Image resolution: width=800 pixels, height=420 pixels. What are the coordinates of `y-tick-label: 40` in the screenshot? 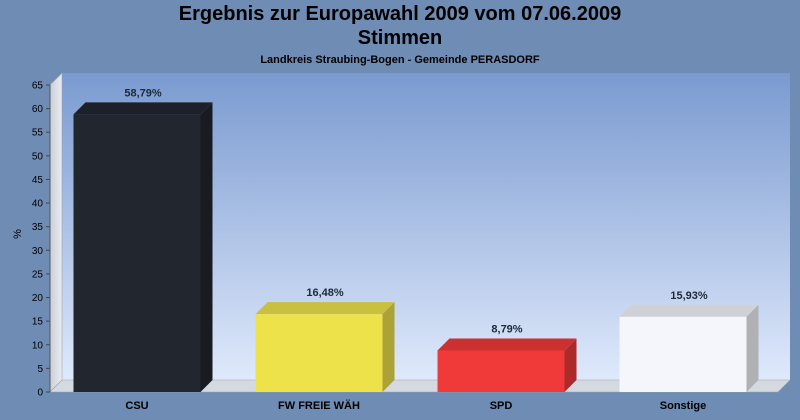 It's located at (38, 204).